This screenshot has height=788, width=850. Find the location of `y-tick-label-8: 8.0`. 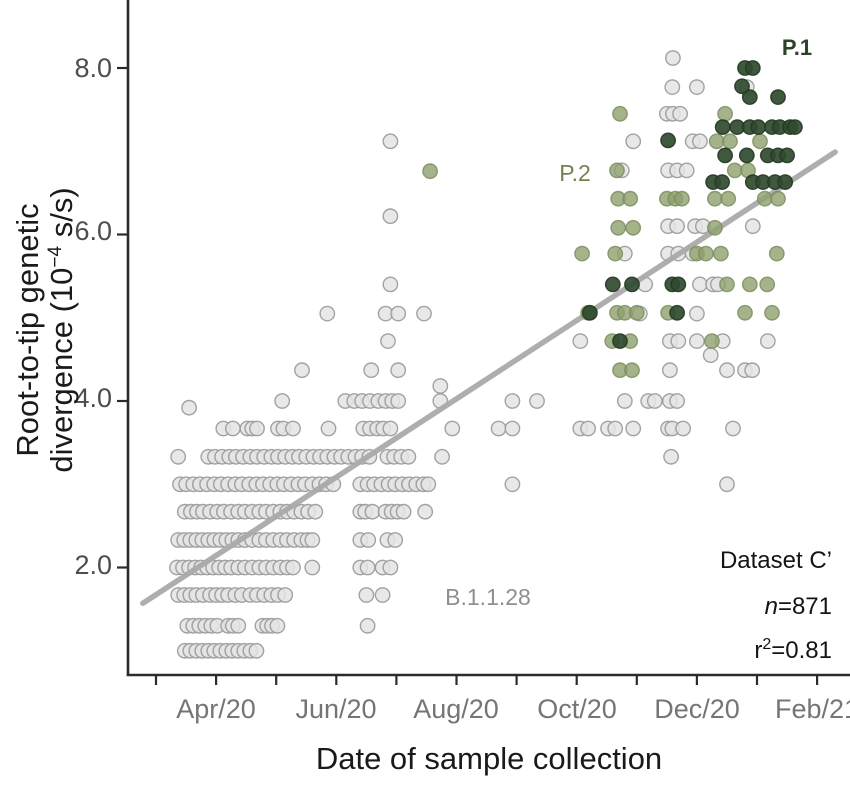

y-tick-label-8: 8.0 is located at coordinates (93, 68).